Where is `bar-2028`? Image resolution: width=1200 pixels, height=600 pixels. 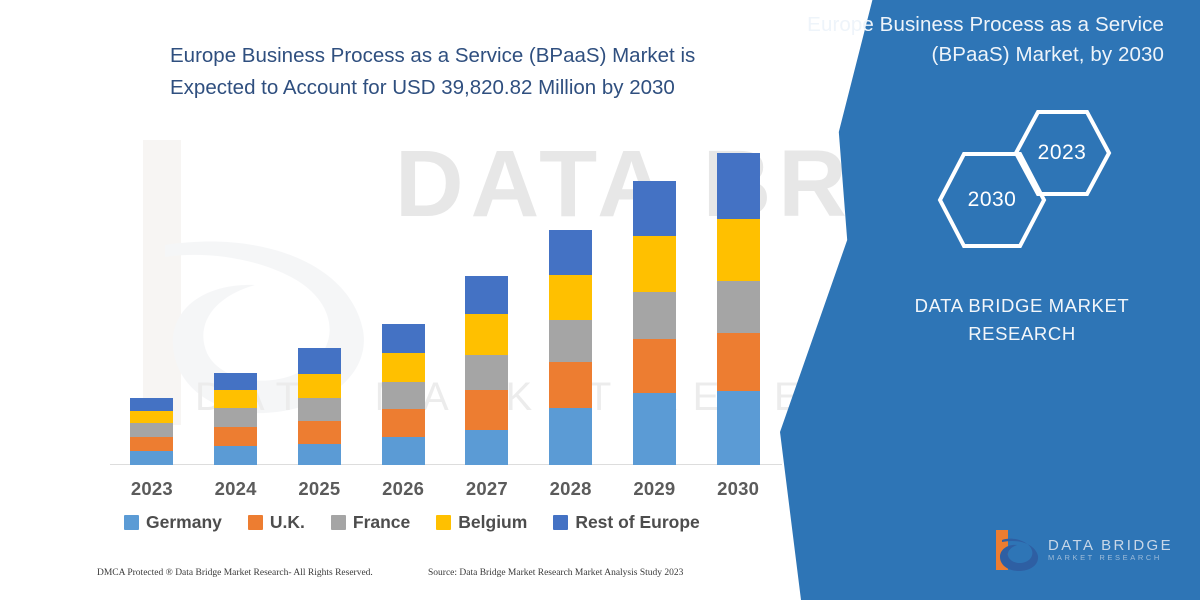
bar-2028 is located at coordinates (571, 347).